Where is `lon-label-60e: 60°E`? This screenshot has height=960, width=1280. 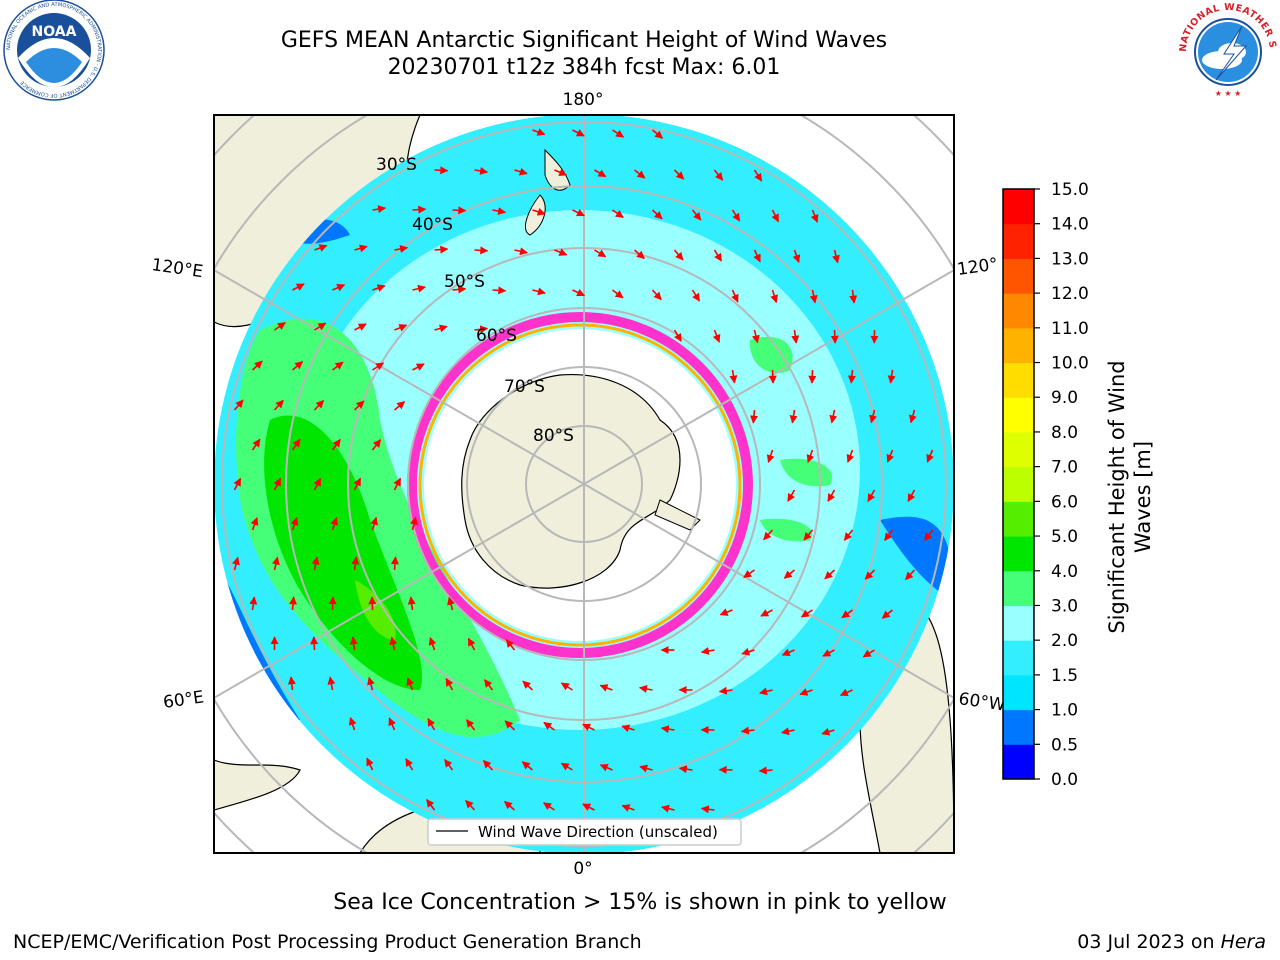 lon-label-60e: 60°E is located at coordinates (183, 699).